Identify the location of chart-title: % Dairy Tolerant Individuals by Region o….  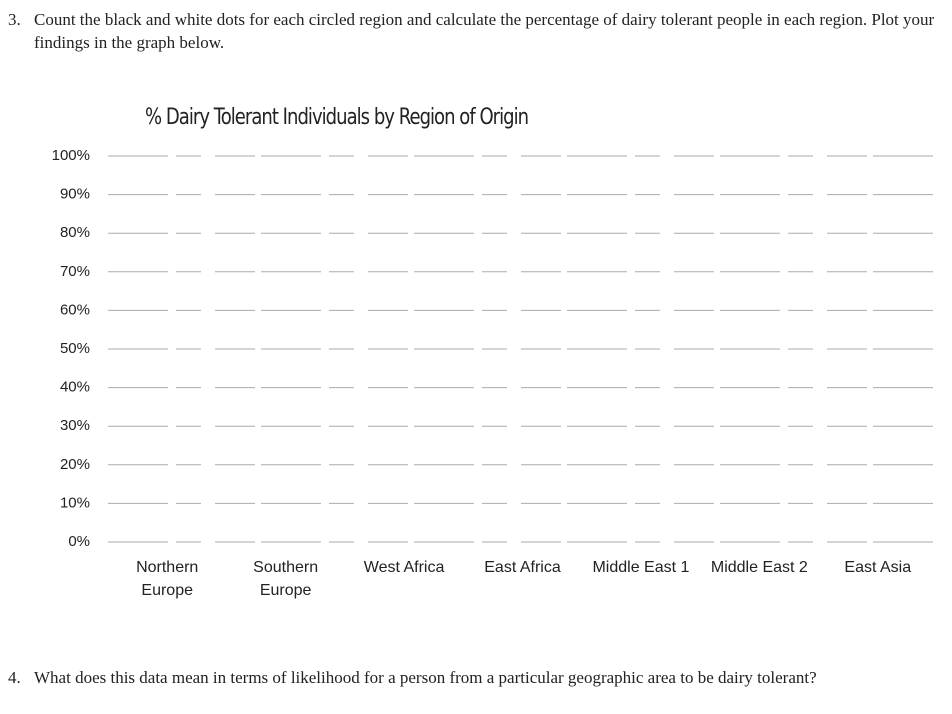
(336, 116).